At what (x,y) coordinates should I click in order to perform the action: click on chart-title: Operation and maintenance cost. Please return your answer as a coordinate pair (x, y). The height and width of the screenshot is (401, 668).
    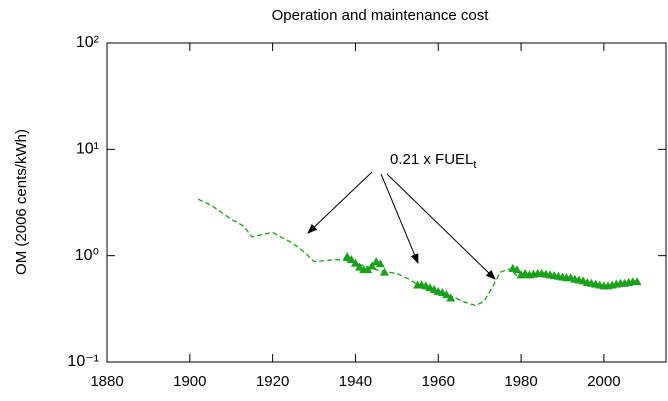
    Looking at the image, I should click on (381, 15).